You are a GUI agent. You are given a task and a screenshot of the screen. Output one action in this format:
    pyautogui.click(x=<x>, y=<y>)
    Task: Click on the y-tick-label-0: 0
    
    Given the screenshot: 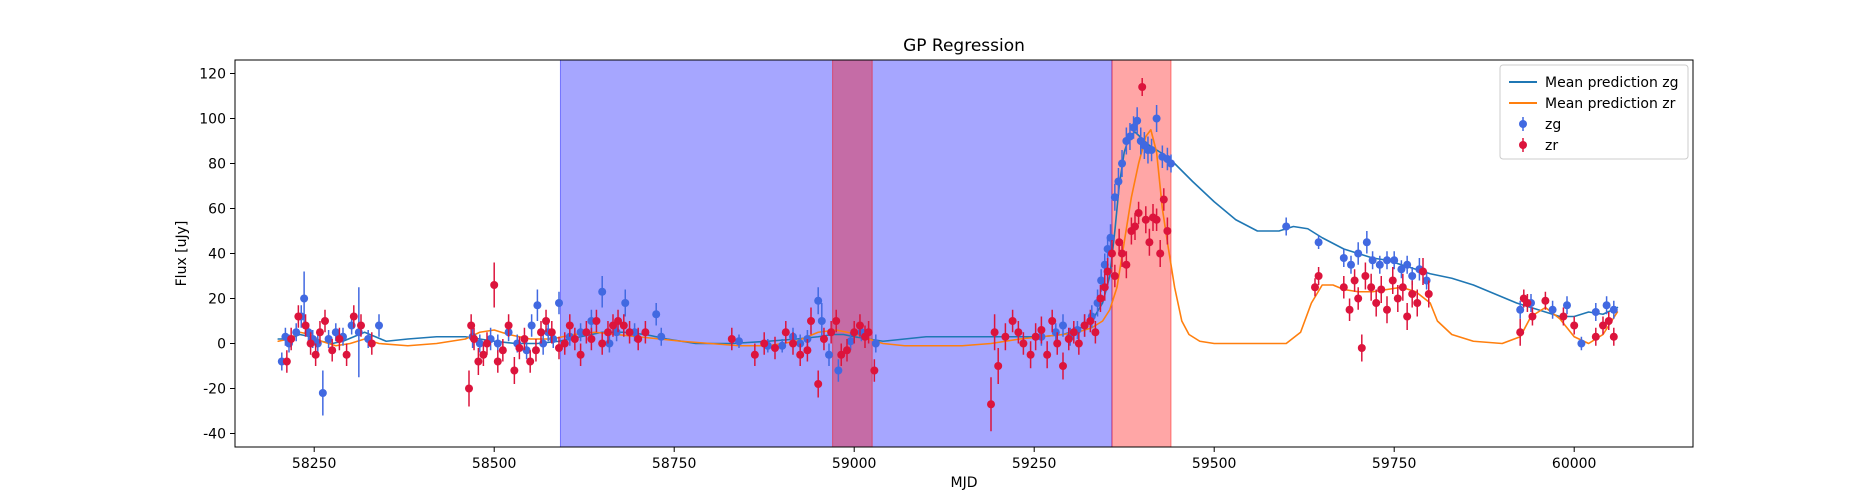 What is the action you would take?
    pyautogui.click(x=221, y=345)
    